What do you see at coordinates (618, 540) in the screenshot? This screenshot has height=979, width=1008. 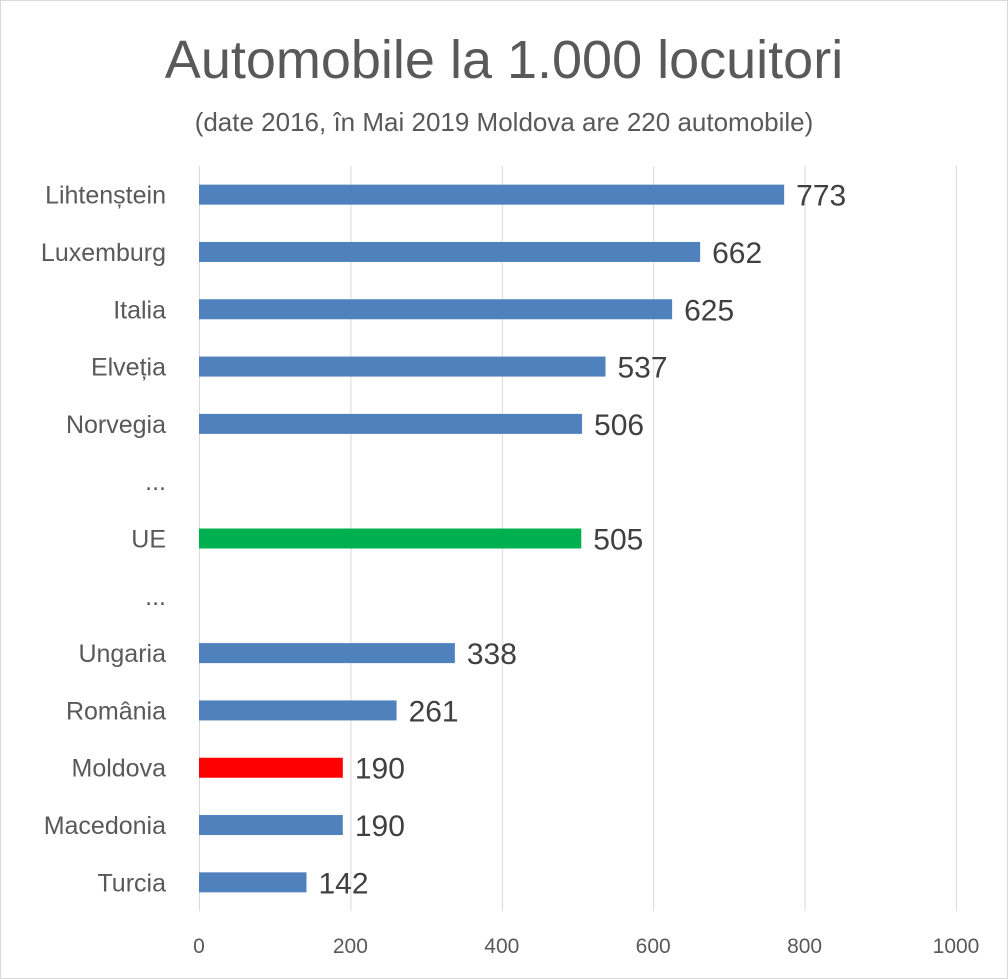 I see `value-label: 505` at bounding box center [618, 540].